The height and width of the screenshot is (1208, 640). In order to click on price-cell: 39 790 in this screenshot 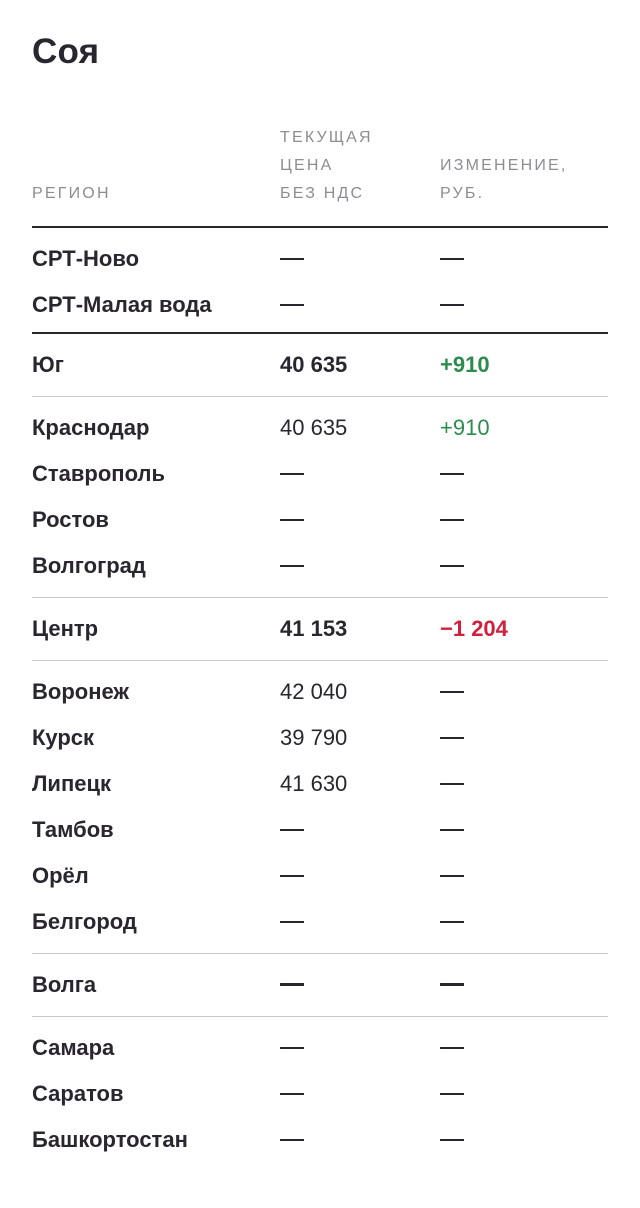, I will do `click(314, 737)`.